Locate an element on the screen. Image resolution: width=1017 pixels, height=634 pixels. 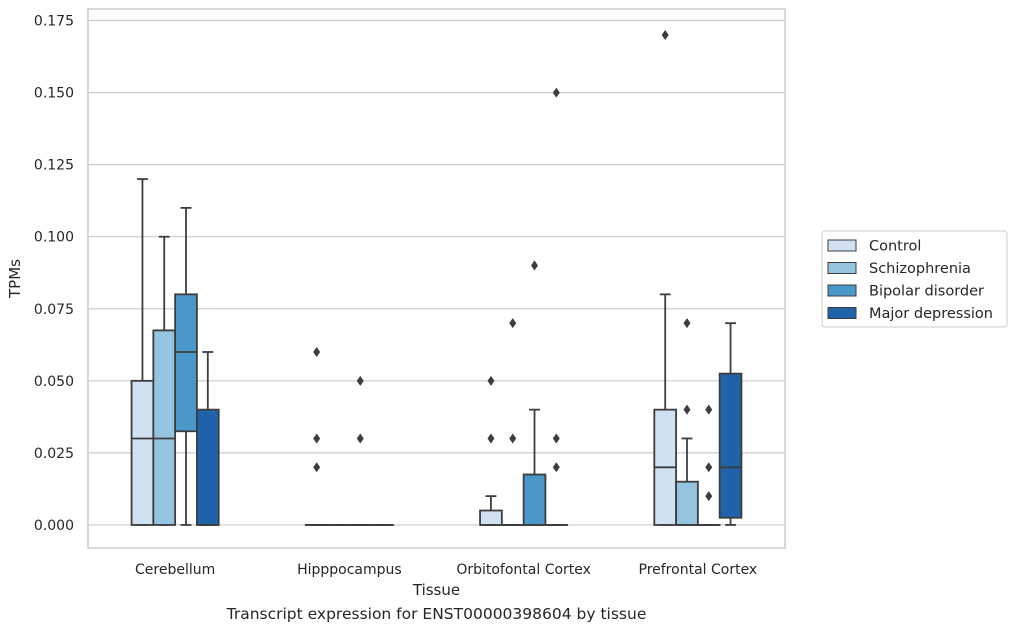
y-tick-label: 0.150 is located at coordinates (54, 94).